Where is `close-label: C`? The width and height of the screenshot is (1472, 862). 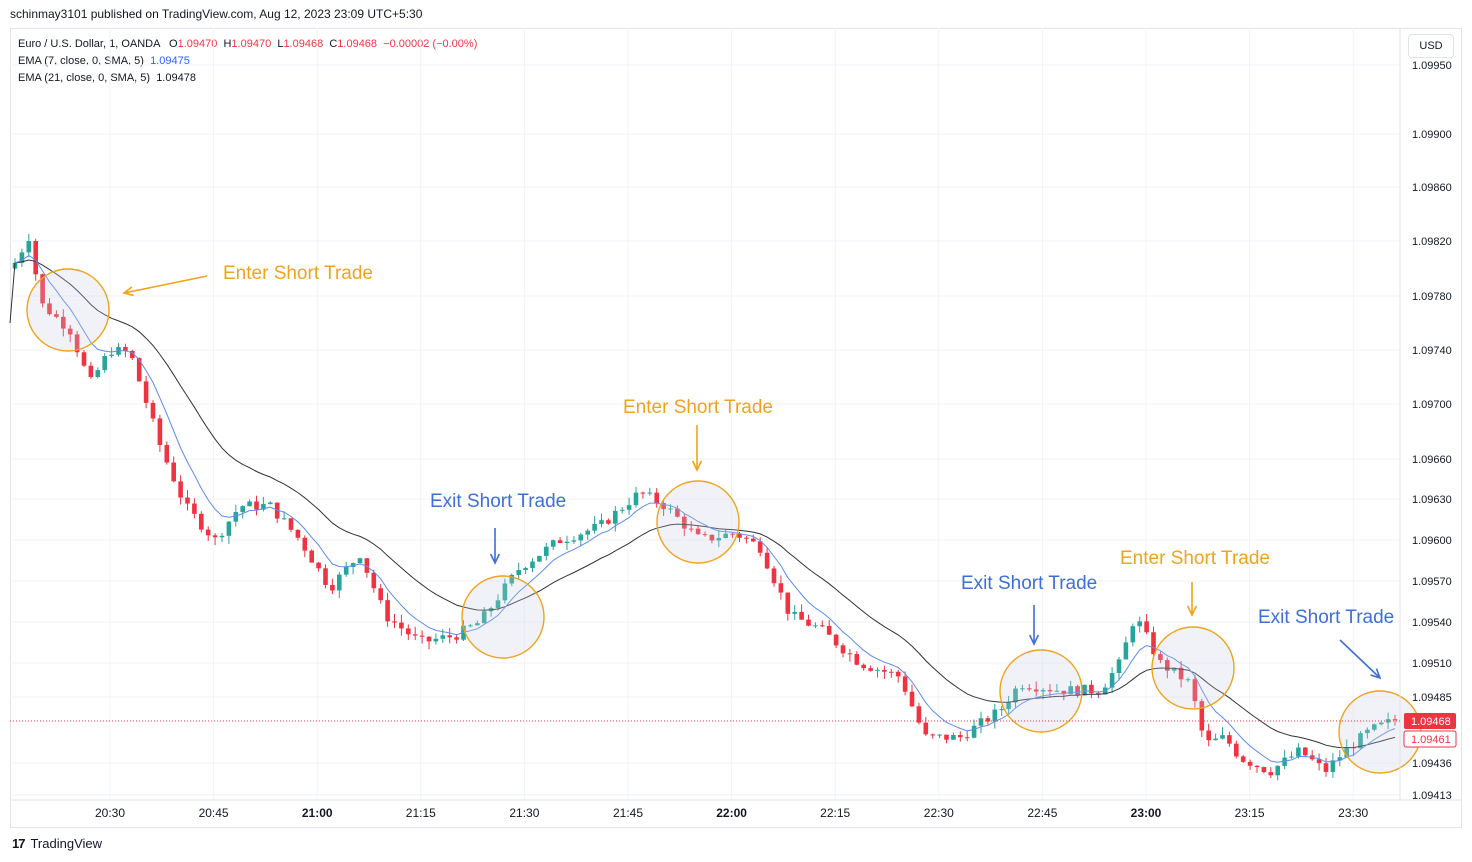
close-label: C is located at coordinates (333, 44).